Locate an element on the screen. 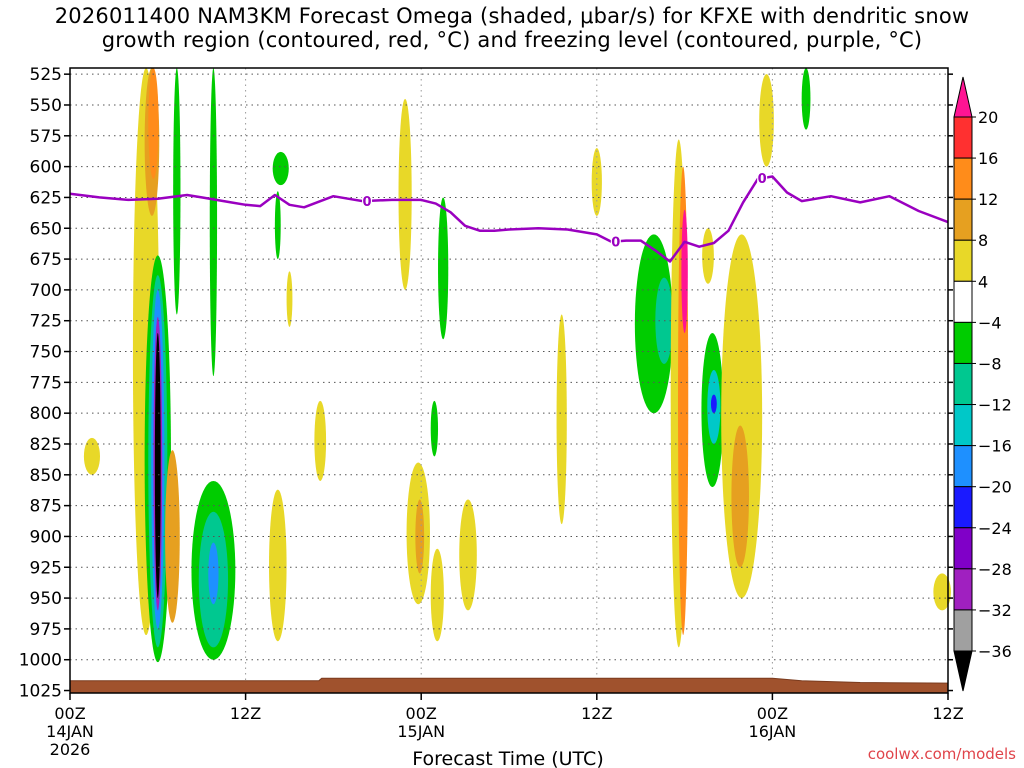  colorbar: 20 16 12 8 4 −4 −8 −12 −16 −20 −24 −28 −32 −36 is located at coordinates (982, 384).